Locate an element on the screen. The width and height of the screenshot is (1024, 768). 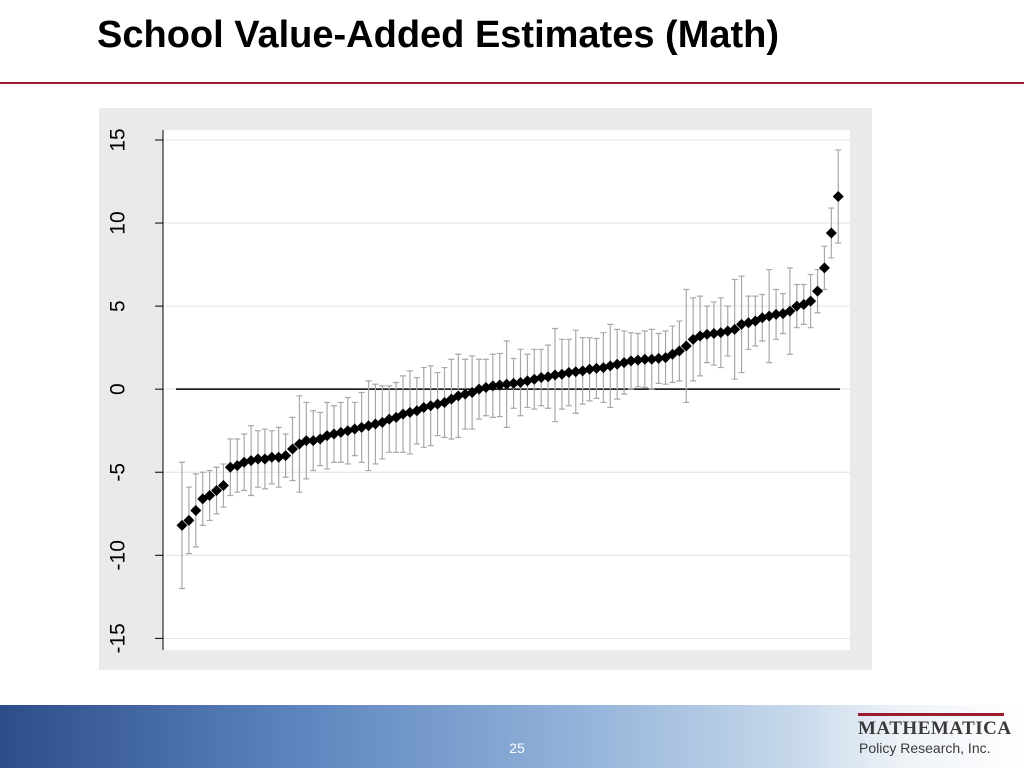
y-tick-label: 5 is located at coordinates (118, 306).